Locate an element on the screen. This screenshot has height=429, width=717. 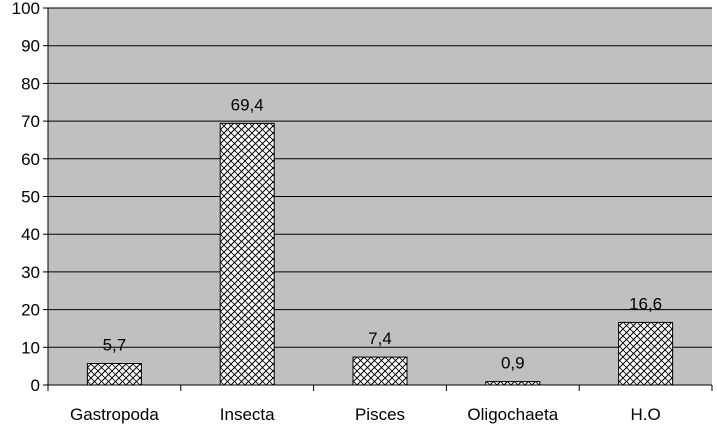
x-category-label-h-o: H.O is located at coordinates (645, 414).